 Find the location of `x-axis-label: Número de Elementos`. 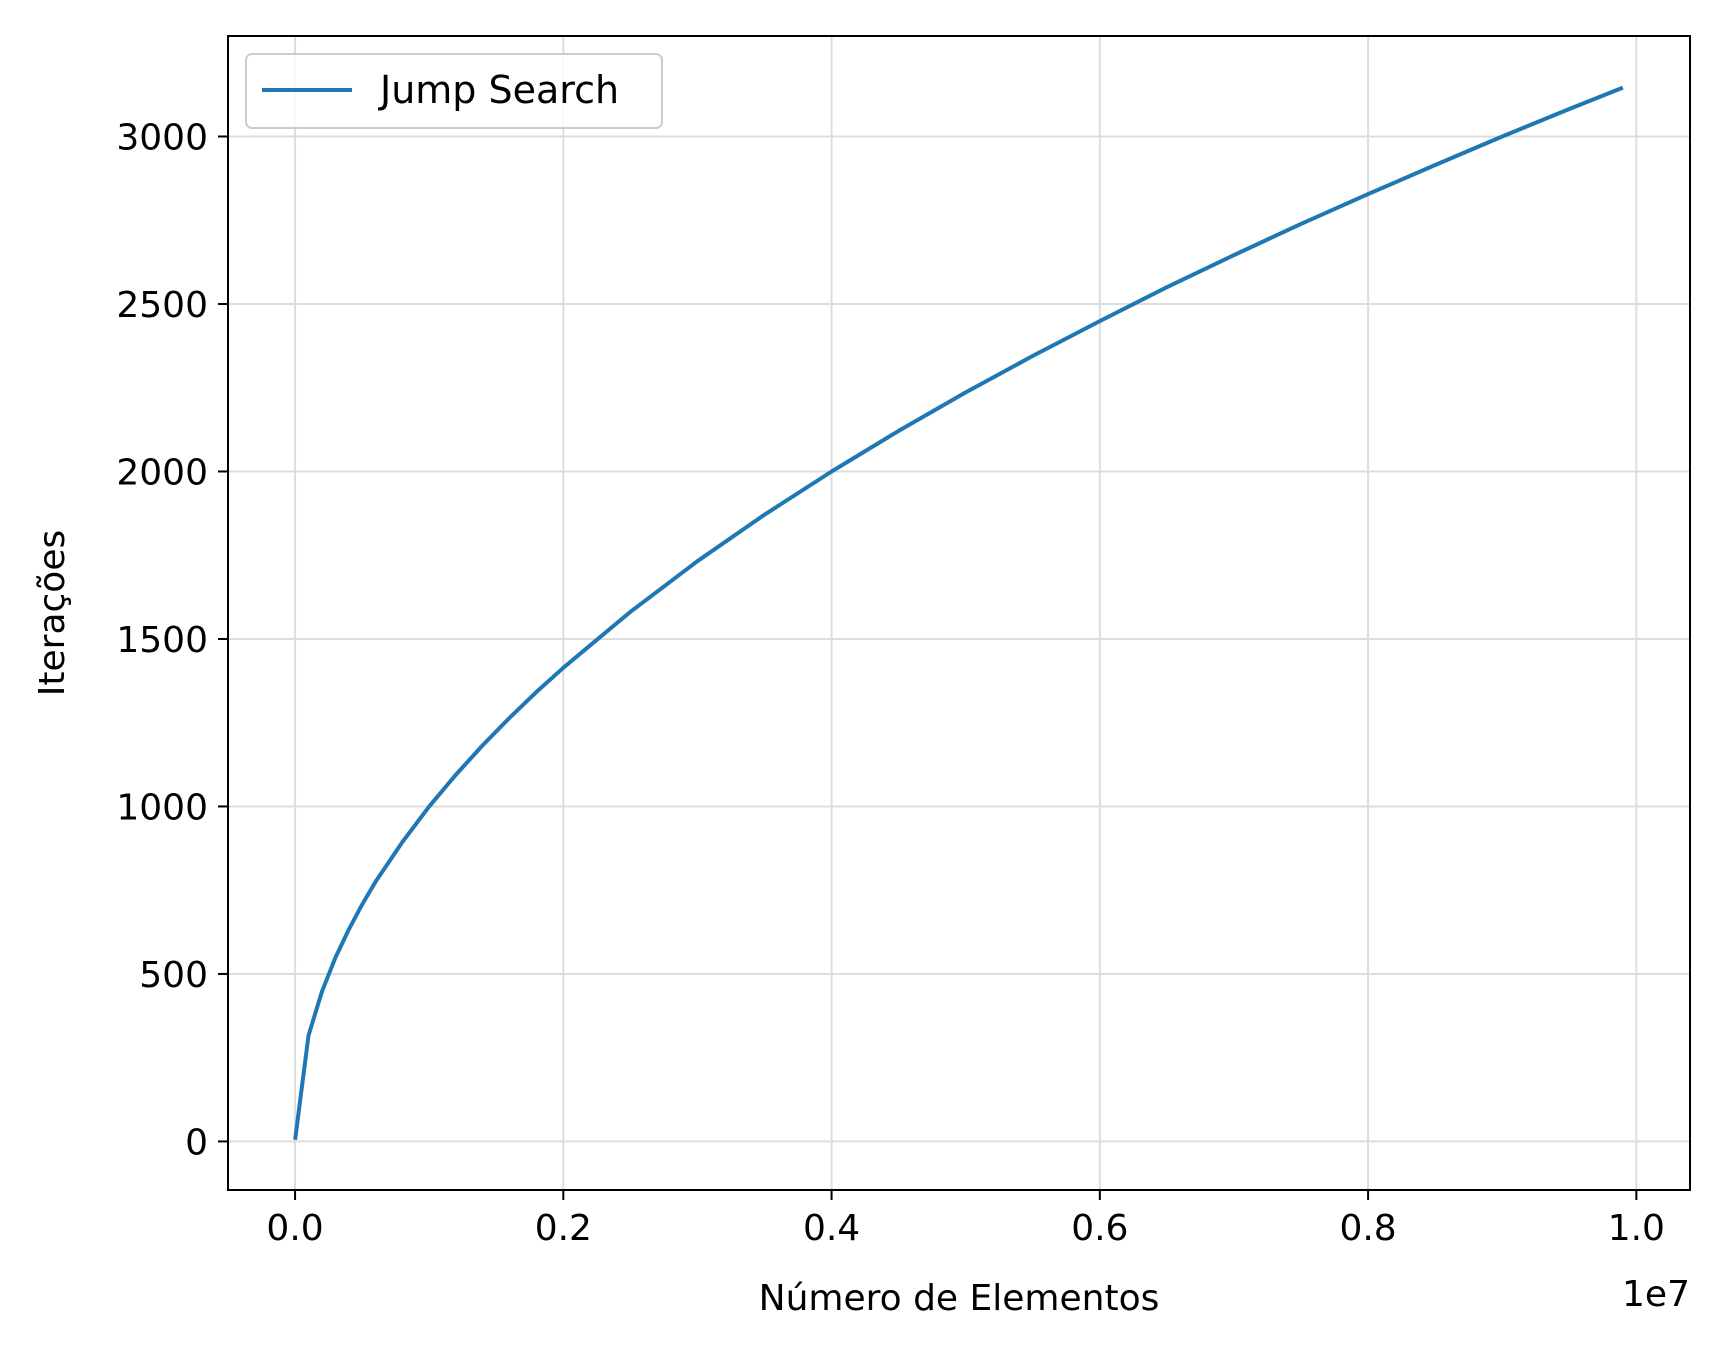

x-axis-label: Número de Elementos is located at coordinates (959, 1298).